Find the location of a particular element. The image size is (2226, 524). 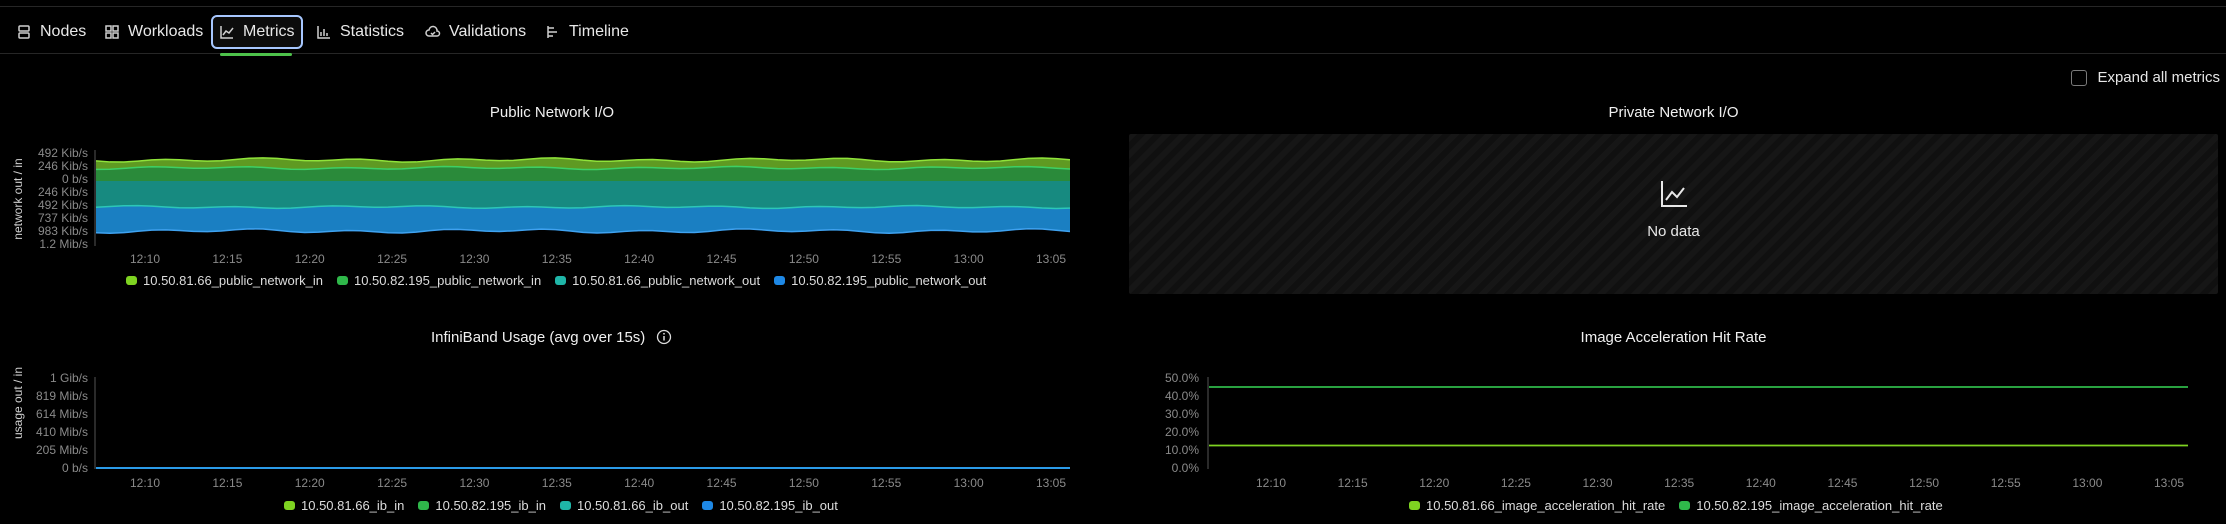

y-tick-label: 1 Gib/s is located at coordinates (68, 378).